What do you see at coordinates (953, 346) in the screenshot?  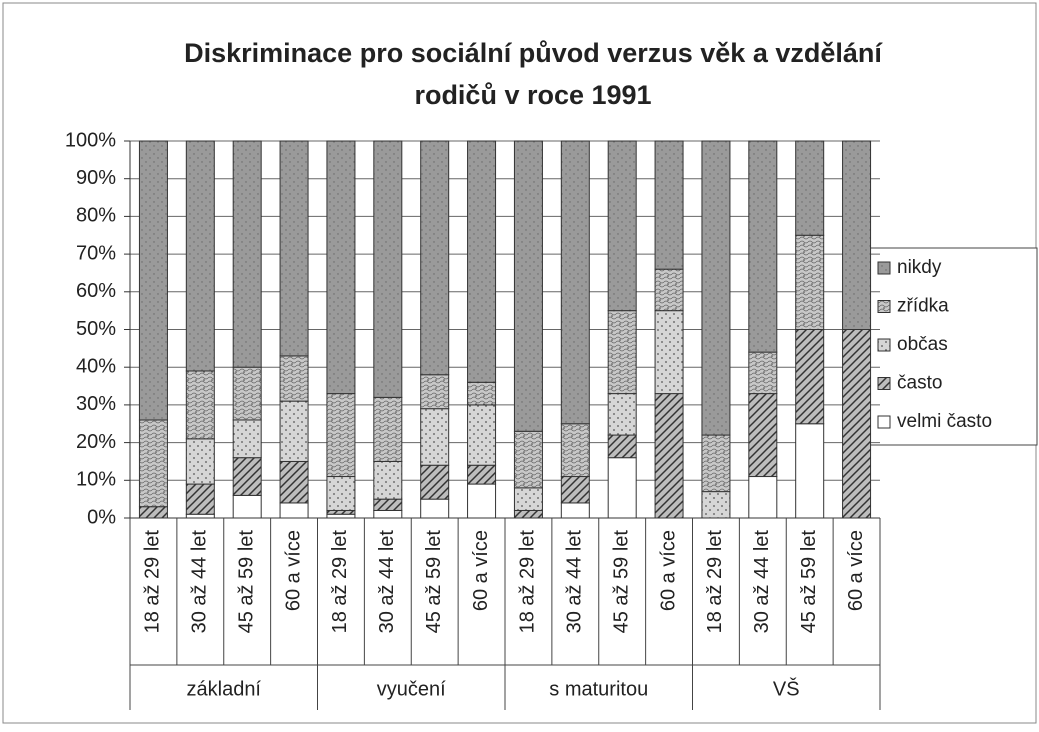 I see `legend-box` at bounding box center [953, 346].